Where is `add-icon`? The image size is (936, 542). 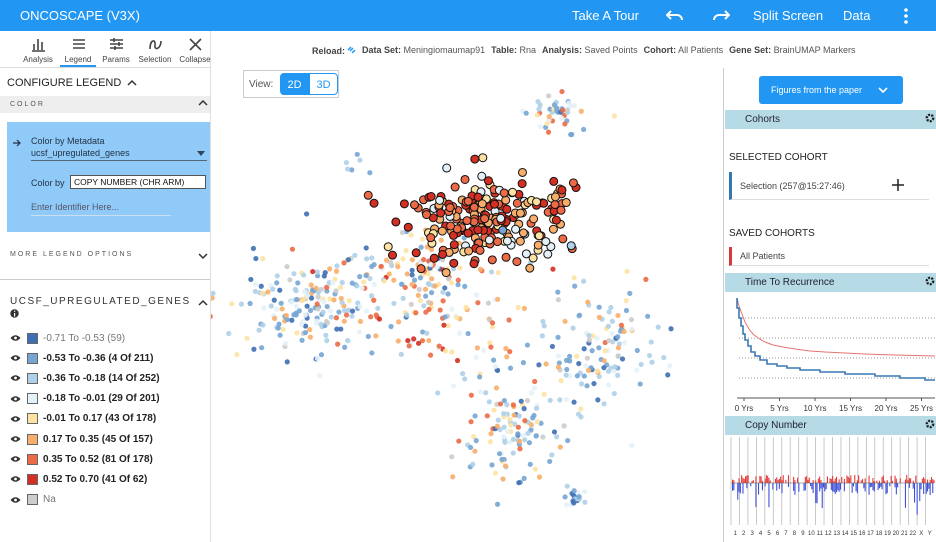
add-icon is located at coordinates (898, 185).